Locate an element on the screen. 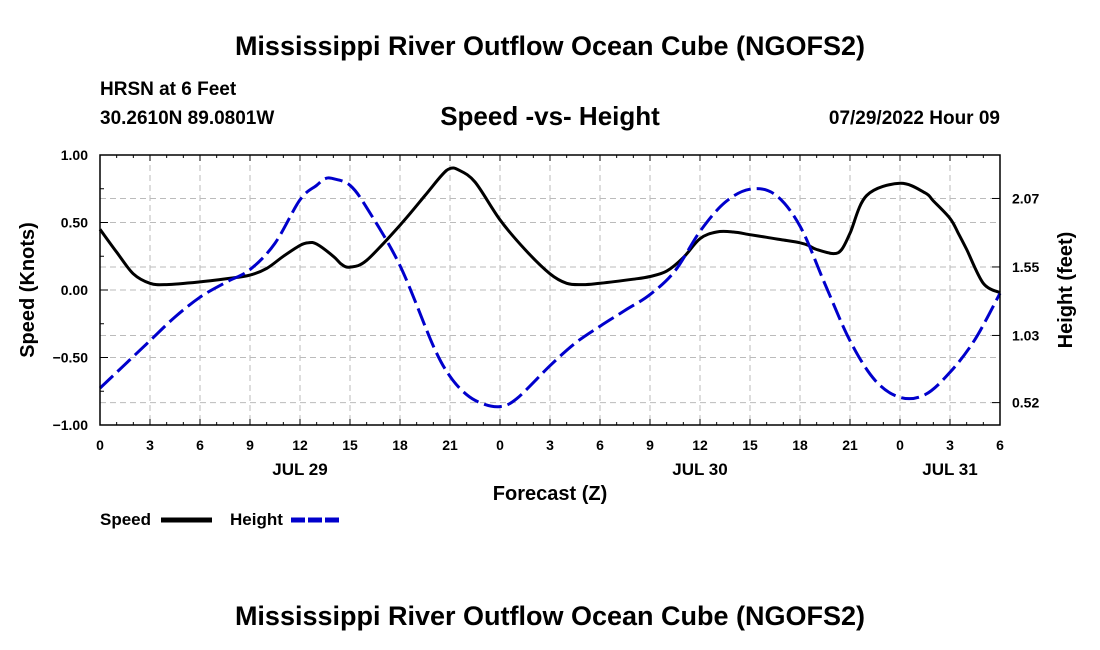 The width and height of the screenshot is (1100, 650). y2-tick-label: 1.03 is located at coordinates (1025, 335).